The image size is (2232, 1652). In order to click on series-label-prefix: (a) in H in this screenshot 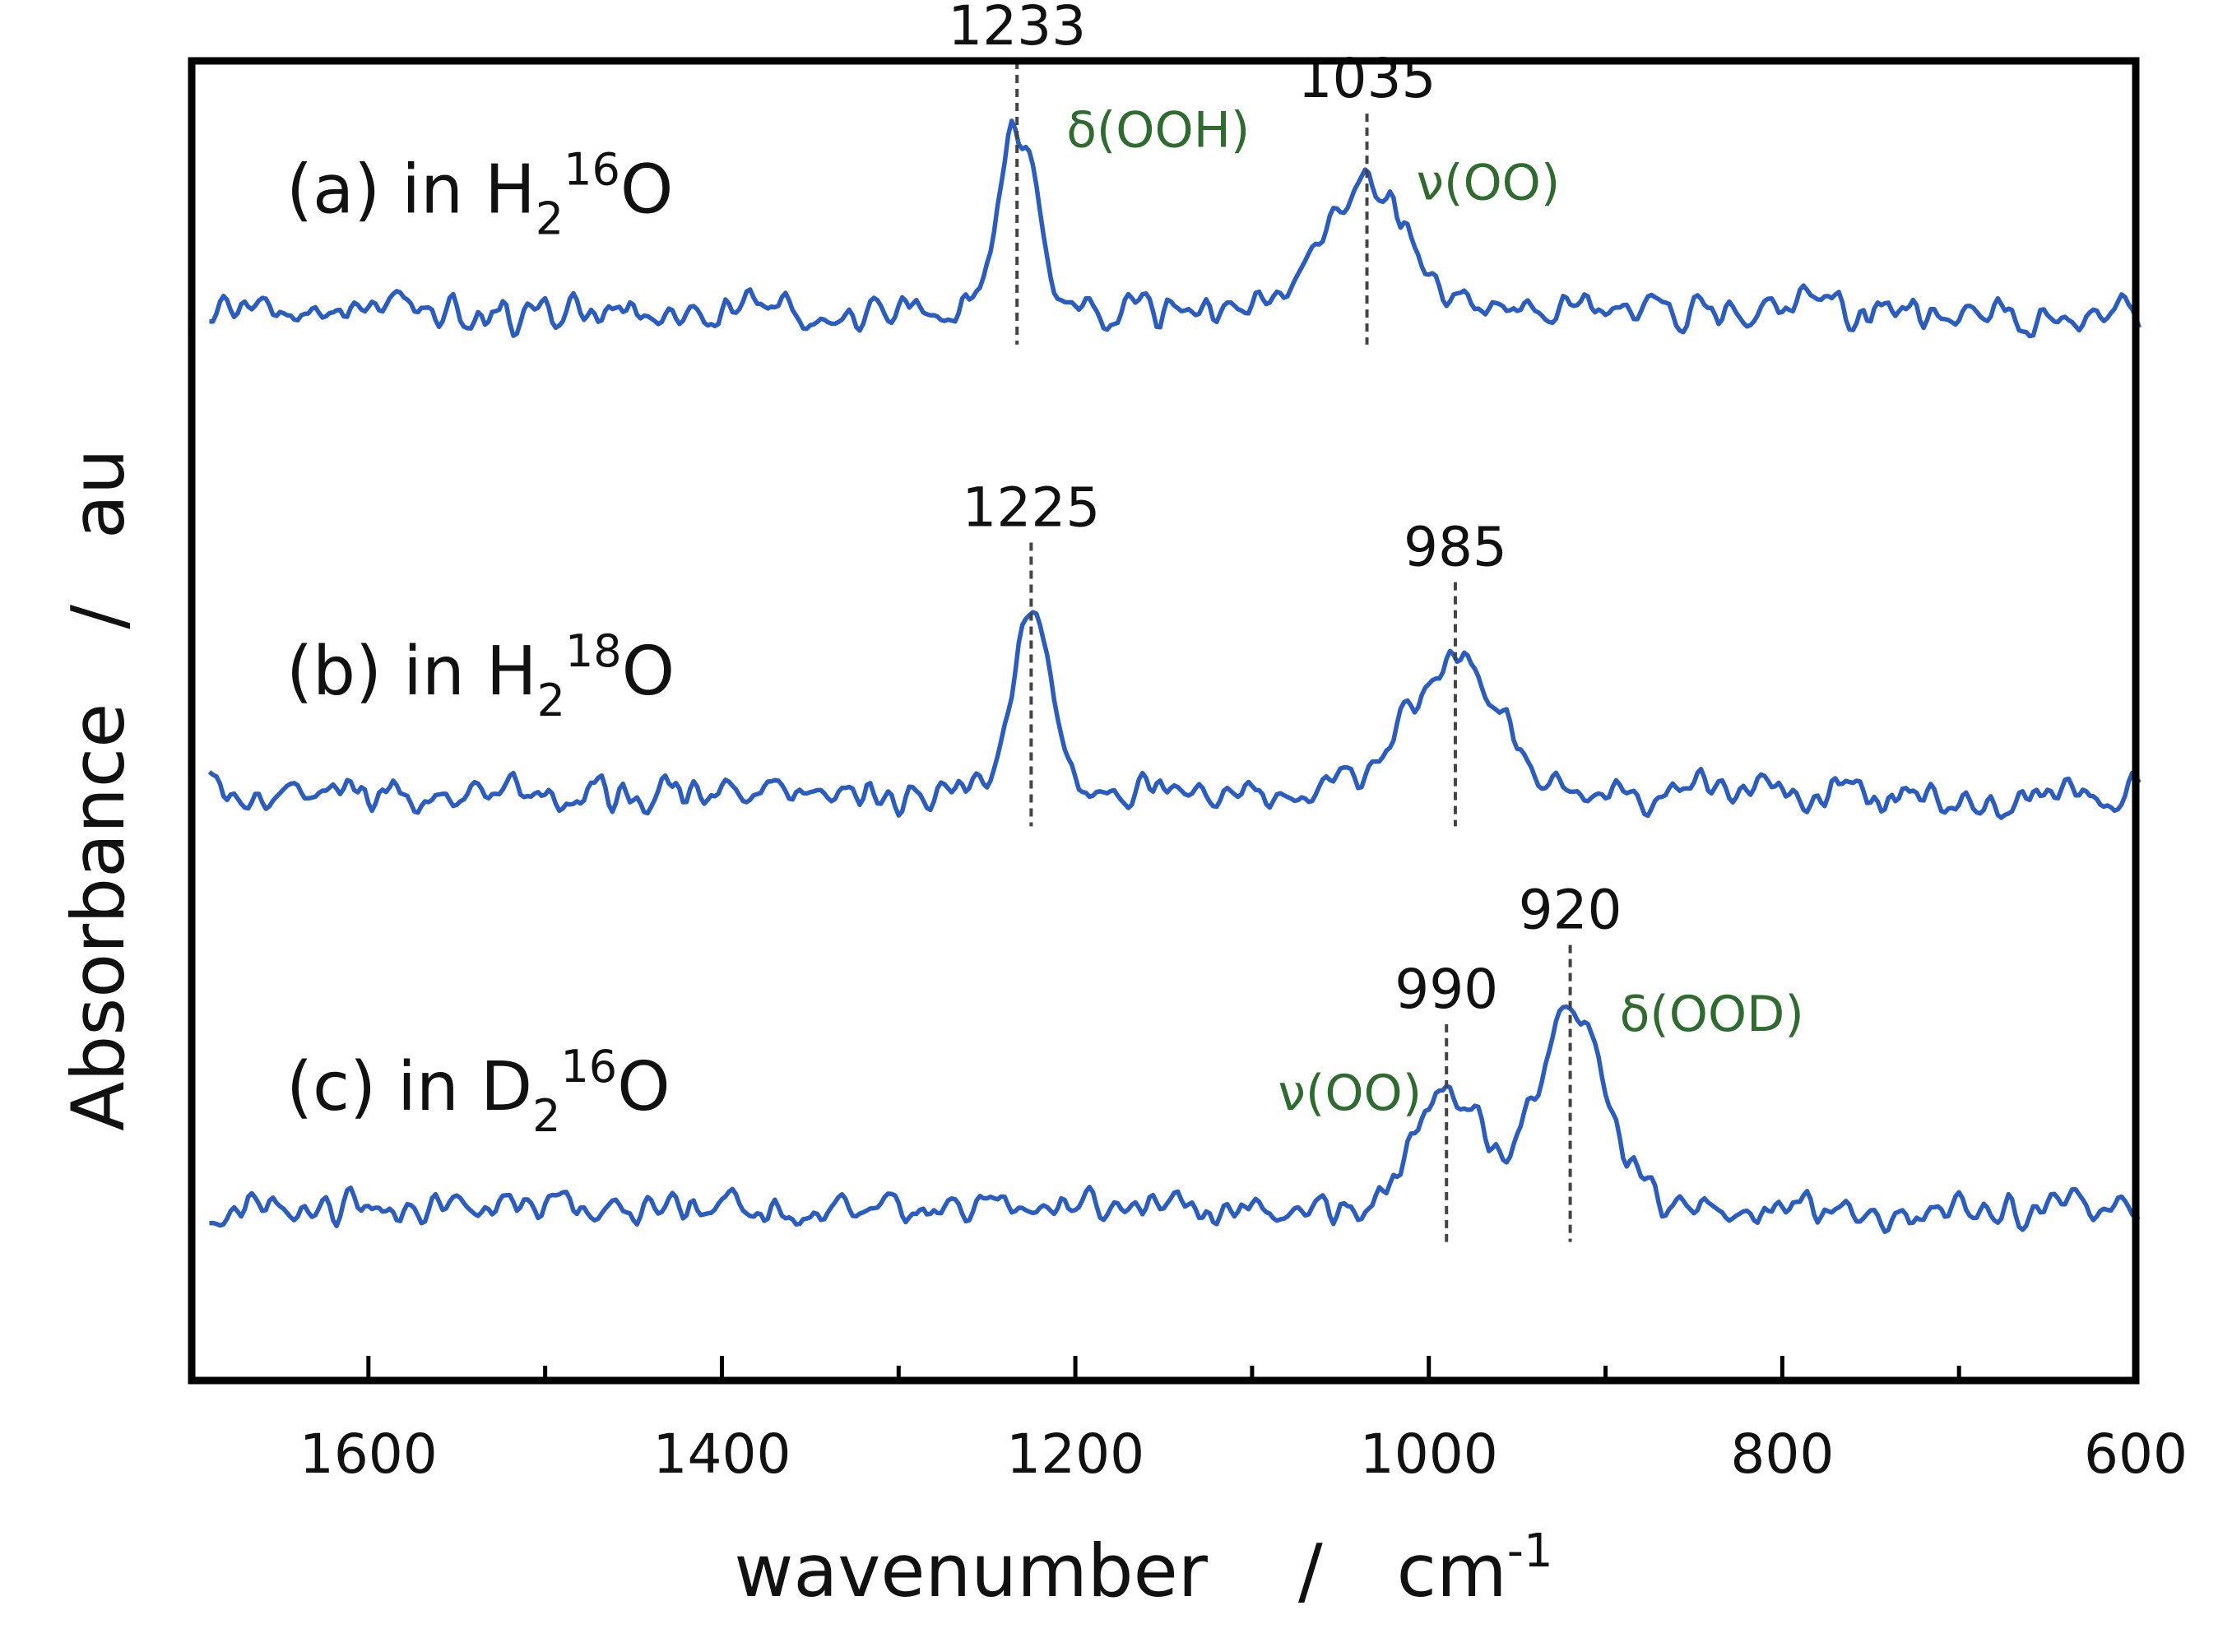, I will do `click(411, 190)`.